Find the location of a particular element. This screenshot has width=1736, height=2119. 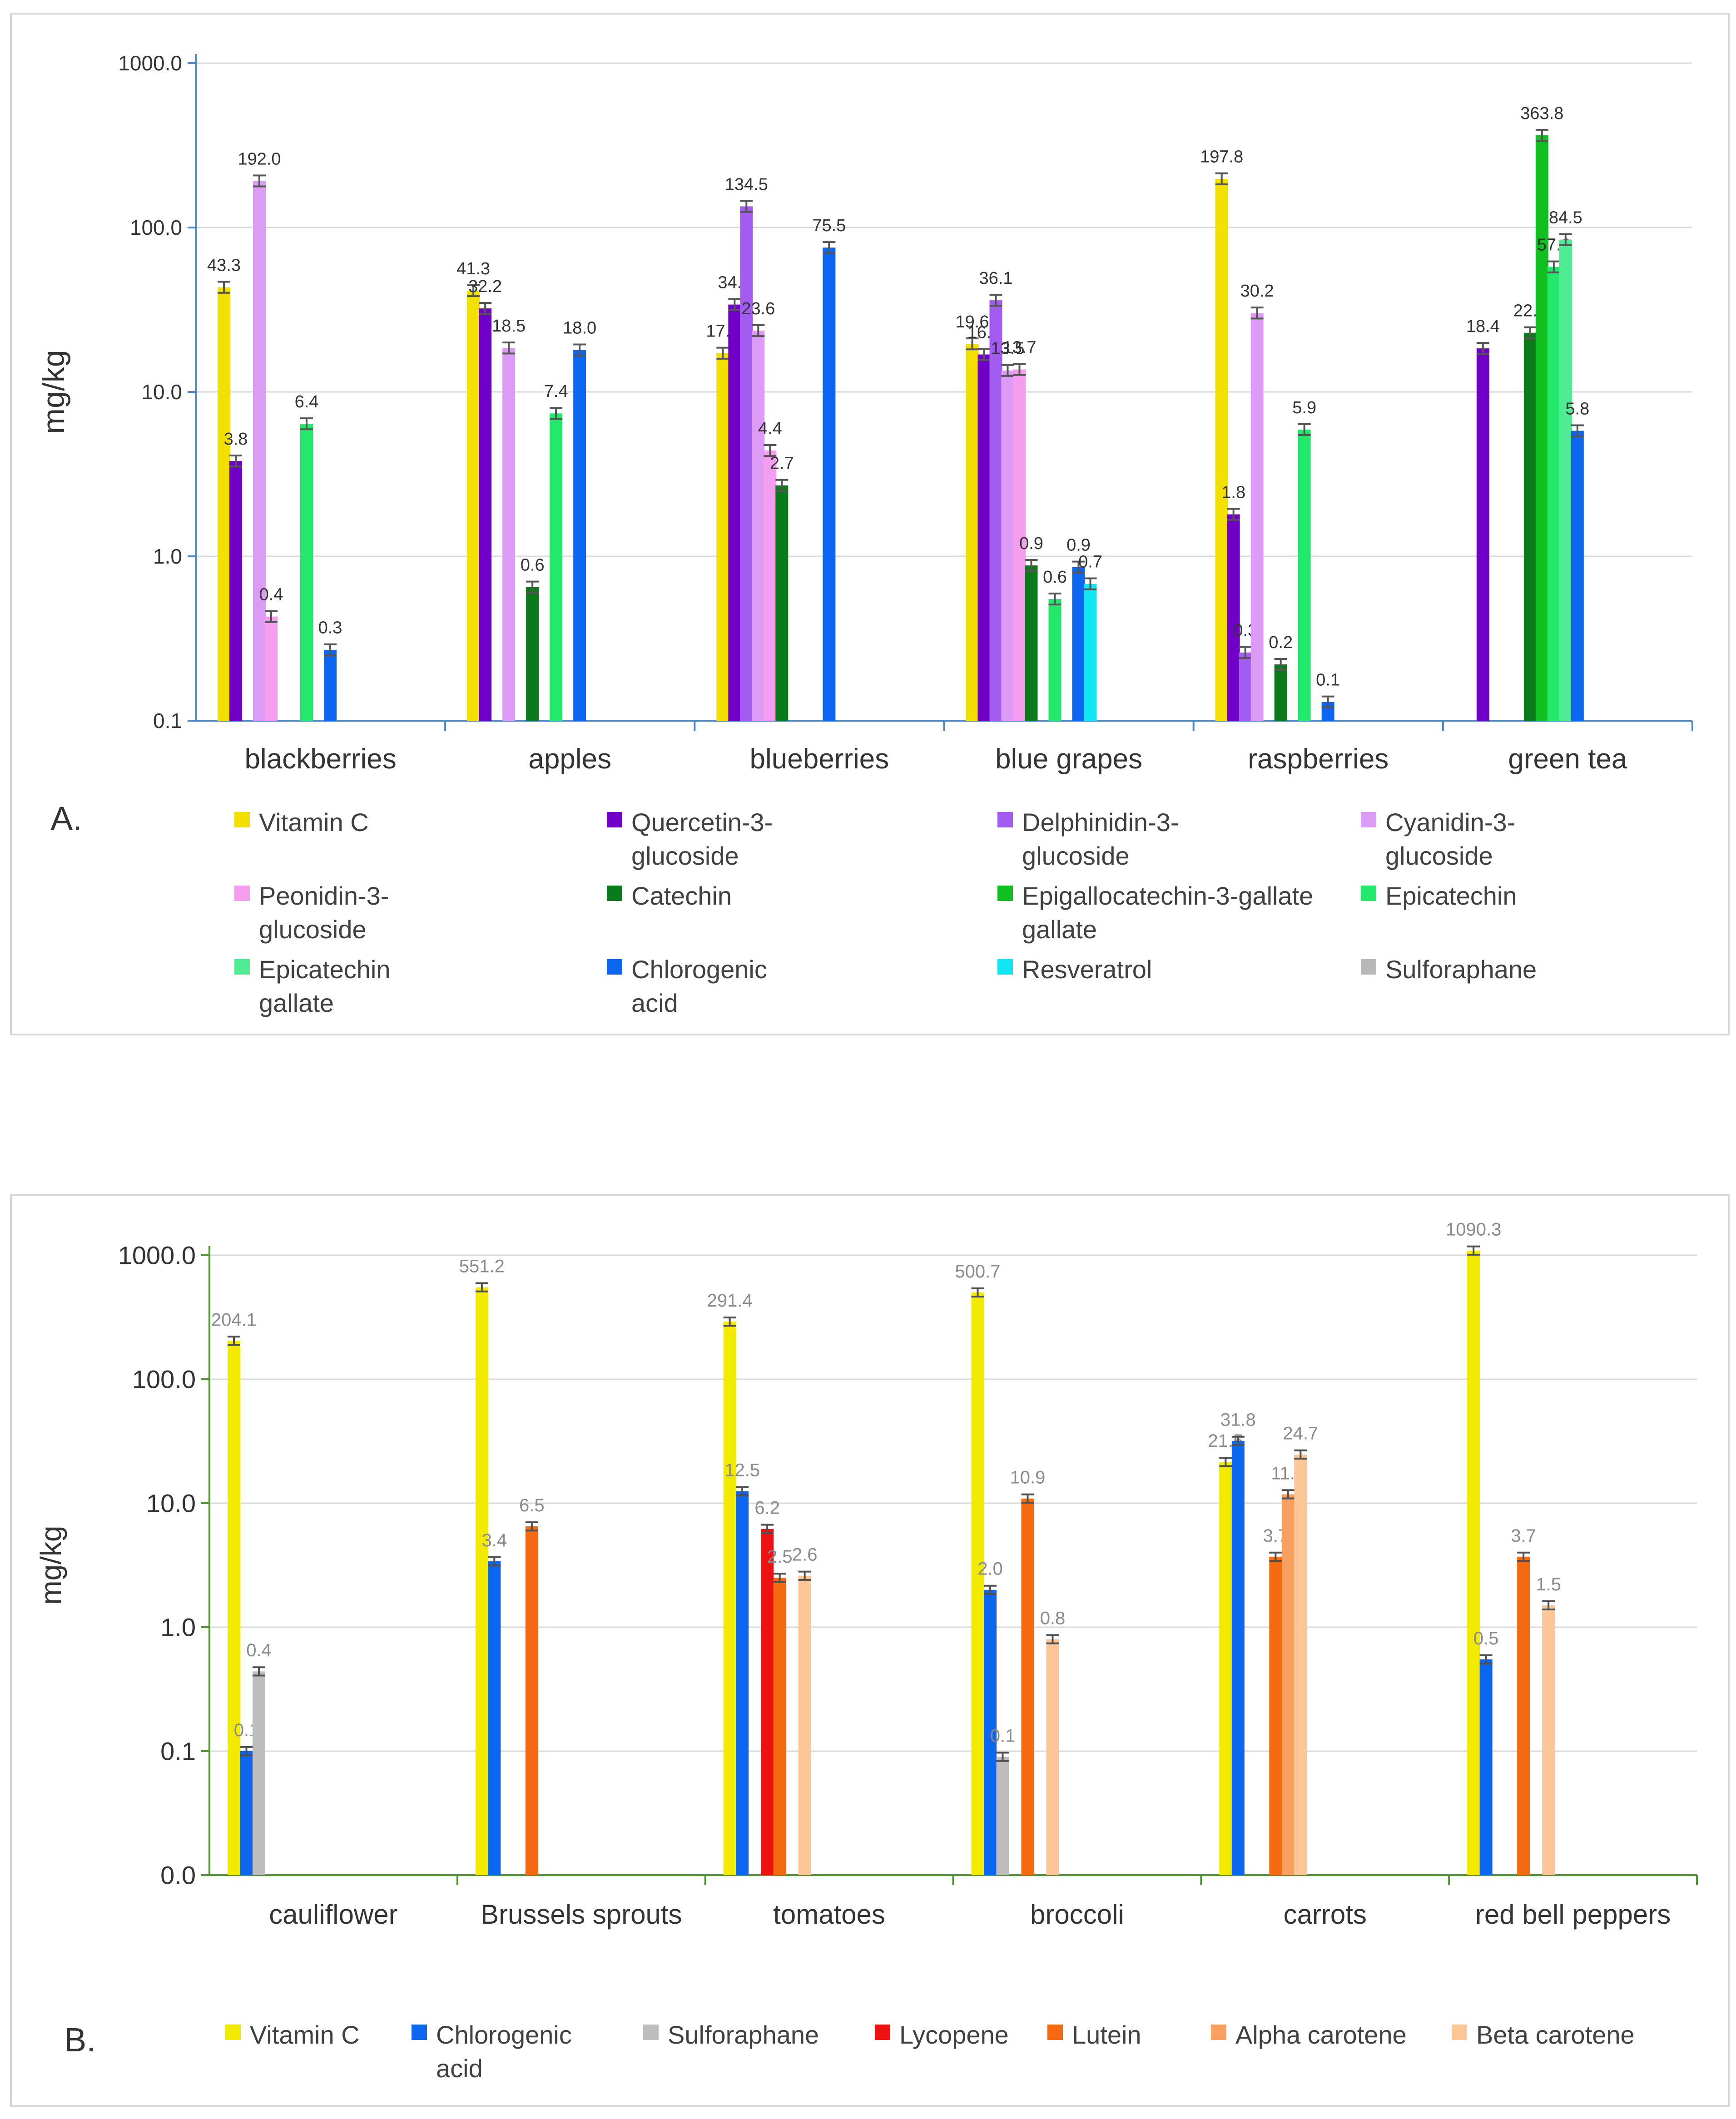

data-label: 84.5 is located at coordinates (1565, 217).